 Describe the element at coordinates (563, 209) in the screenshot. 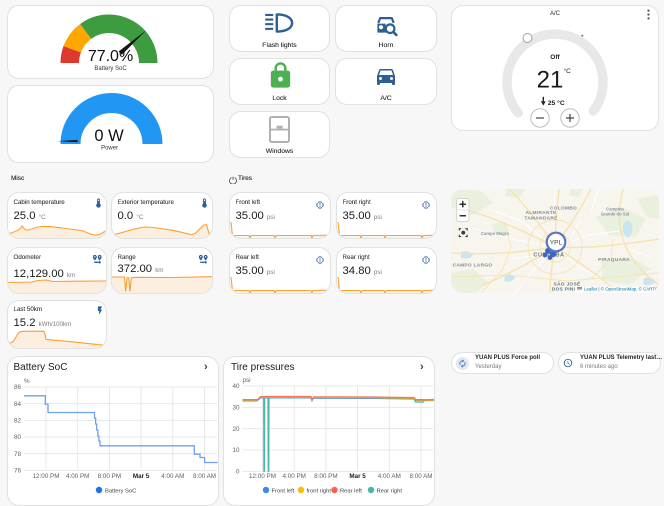

I see `svg-text: COLOMBO` at that location.